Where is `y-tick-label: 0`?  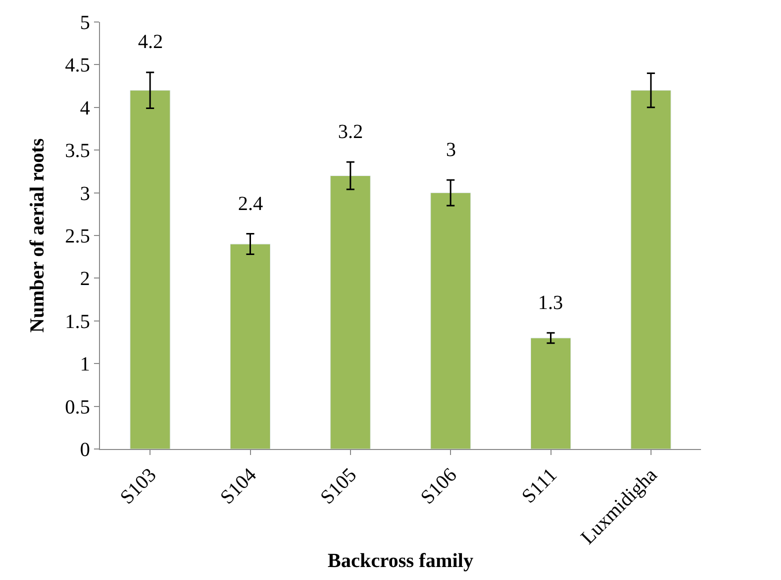
y-tick-label: 0 is located at coordinates (85, 450).